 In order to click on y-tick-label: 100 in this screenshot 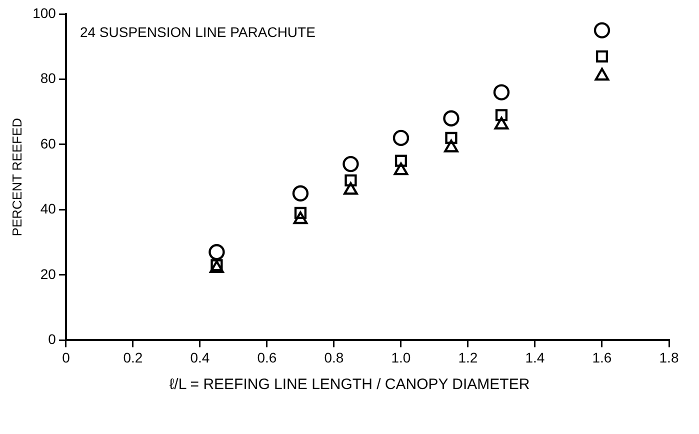, I will do `click(44, 12)`.